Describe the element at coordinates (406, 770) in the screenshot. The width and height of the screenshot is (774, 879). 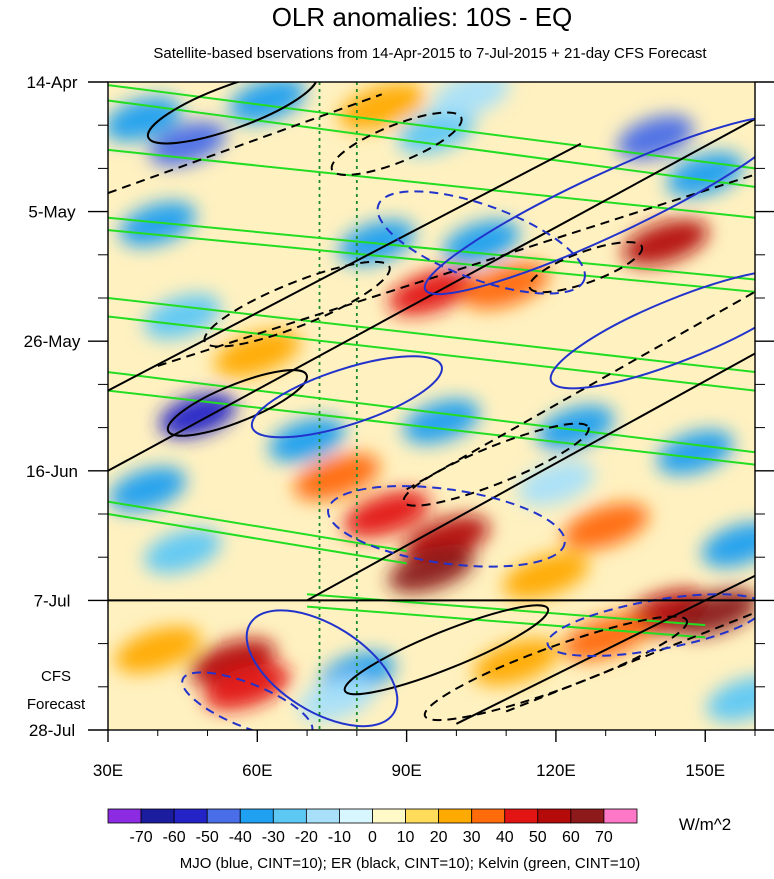
I see `x-tick-label: 90E` at that location.